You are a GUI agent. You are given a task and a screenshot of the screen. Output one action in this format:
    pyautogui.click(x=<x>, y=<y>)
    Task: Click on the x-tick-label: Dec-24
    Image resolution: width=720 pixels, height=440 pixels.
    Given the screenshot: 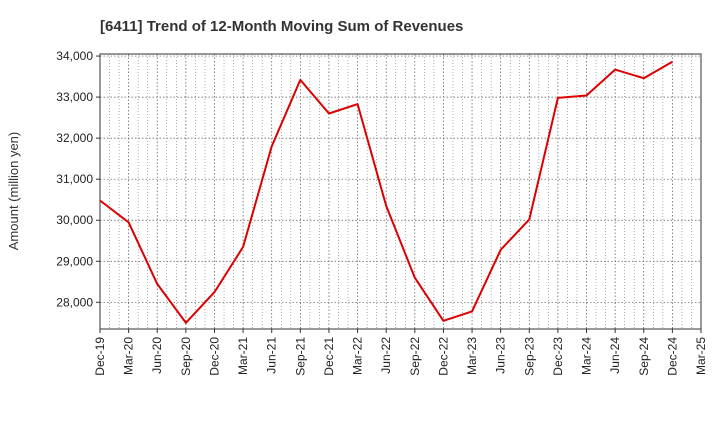 What is the action you would take?
    pyautogui.click(x=672, y=356)
    